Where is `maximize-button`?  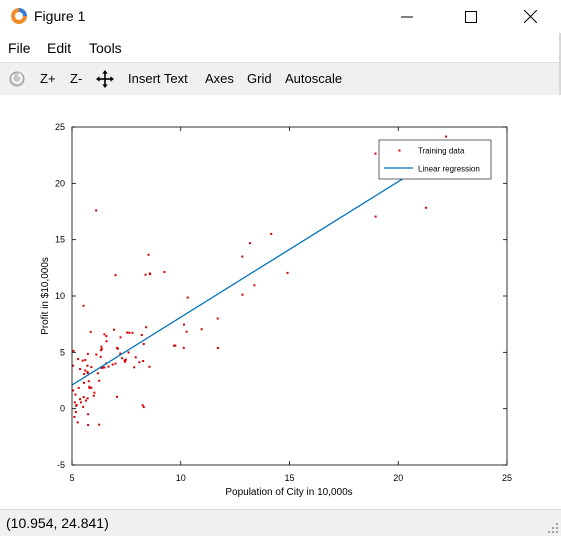
maximize-button is located at coordinates (471, 16).